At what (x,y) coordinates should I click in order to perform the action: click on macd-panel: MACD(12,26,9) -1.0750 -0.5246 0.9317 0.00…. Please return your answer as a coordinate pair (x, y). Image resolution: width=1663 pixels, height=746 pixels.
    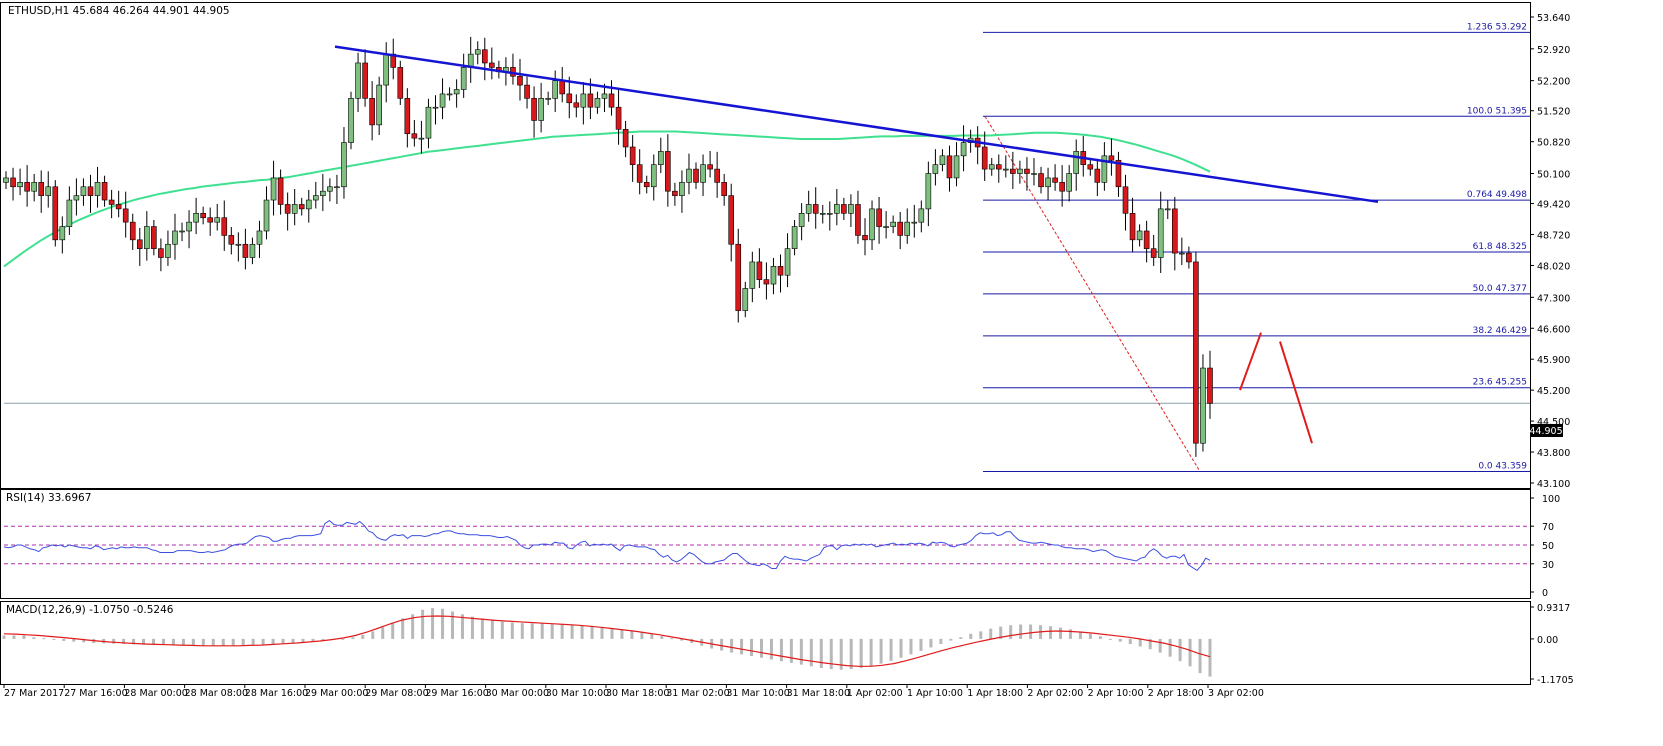
    Looking at the image, I should click on (788, 644).